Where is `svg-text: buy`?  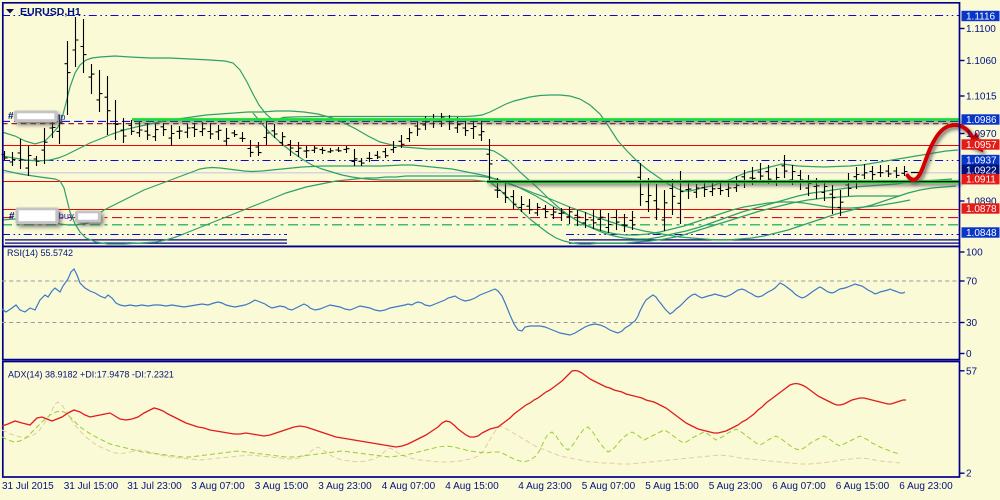 svg-text: buy is located at coordinates (67, 216).